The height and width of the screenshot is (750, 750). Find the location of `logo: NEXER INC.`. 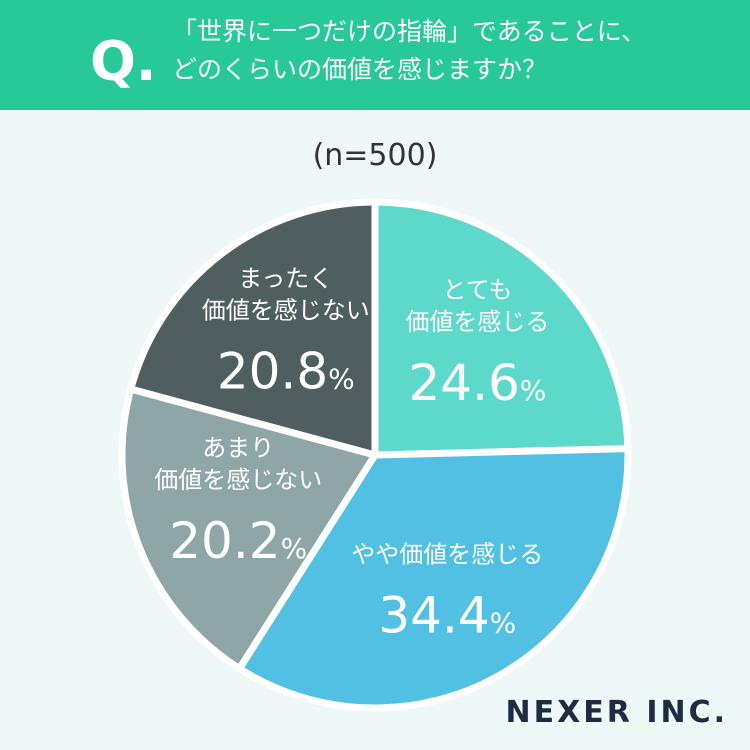

logo: NEXER INC. is located at coordinates (617, 712).